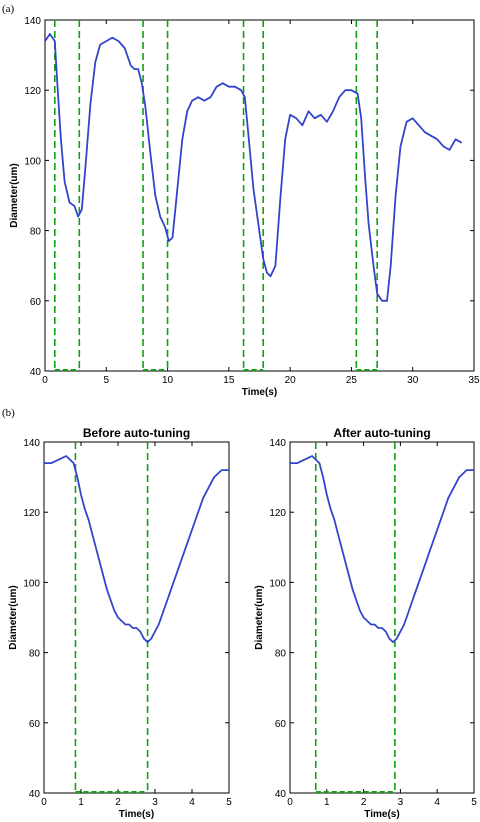 The width and height of the screenshot is (480, 822). Describe the element at coordinates (381, 433) in the screenshot. I see `chart-title: After auto-tuning` at that location.